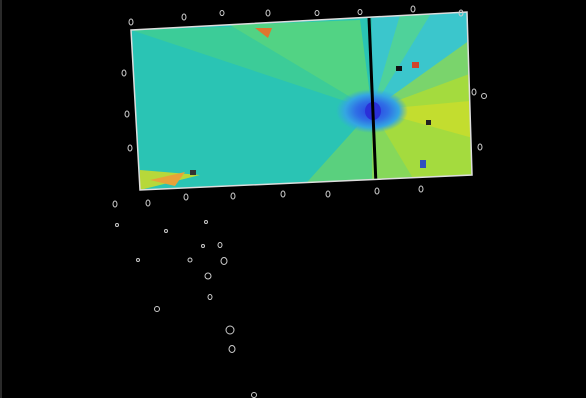 The width and height of the screenshot is (586, 398). What do you see at coordinates (372, 101) in the screenshot?
I see `wall` at bounding box center [372, 101].